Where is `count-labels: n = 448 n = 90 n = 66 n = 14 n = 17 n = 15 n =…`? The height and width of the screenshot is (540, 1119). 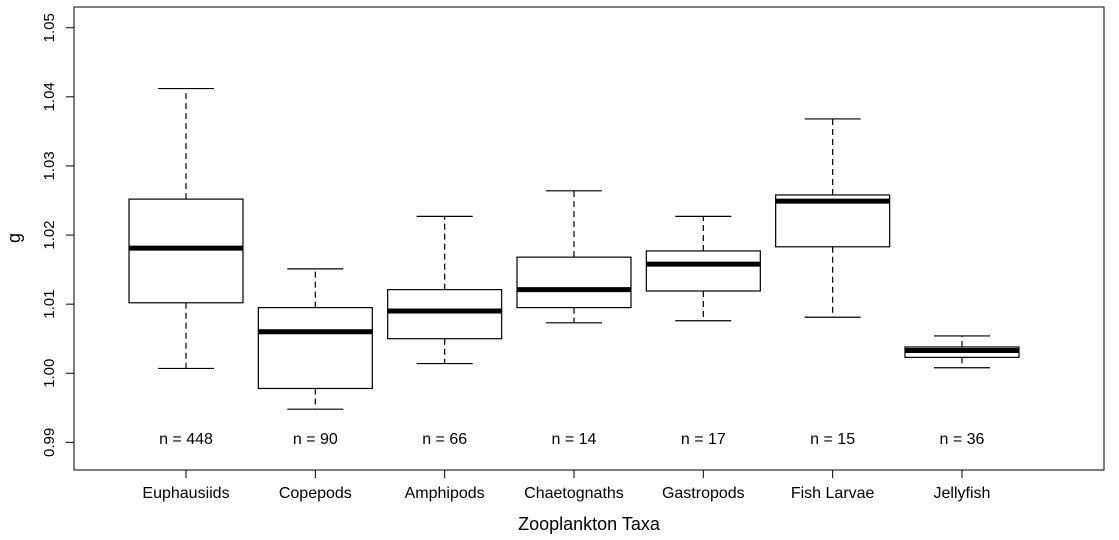 count-labels: n = 448 n = 90 n = 66 n = 14 n = 17 n = 15 n =… is located at coordinates (571, 439).